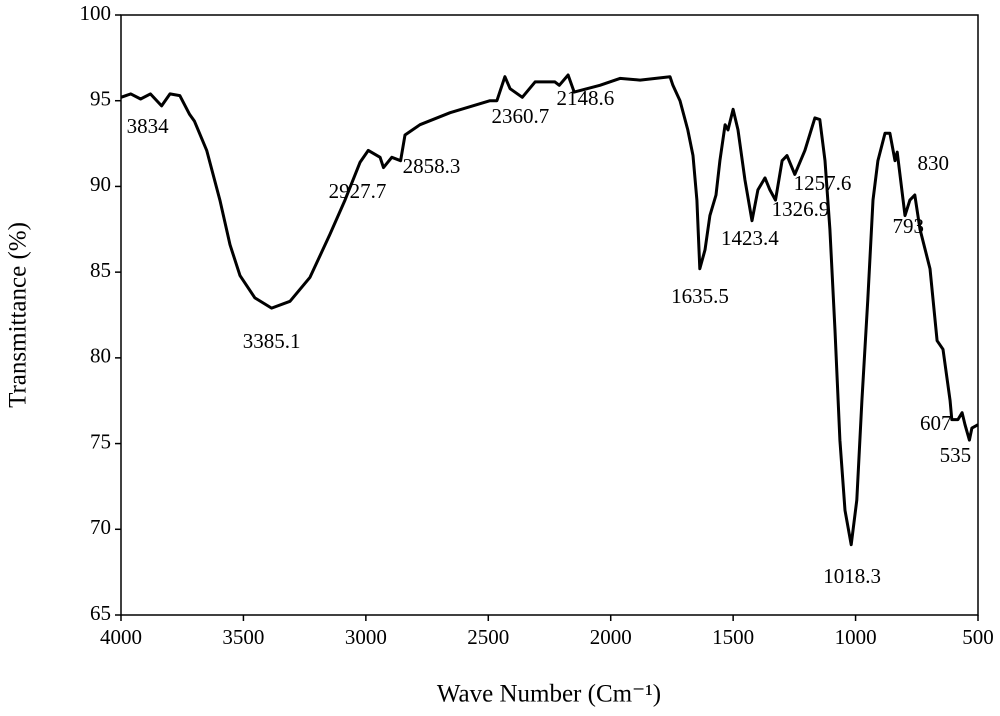  I want to click on y-tick-label: 70, so click(100, 527).